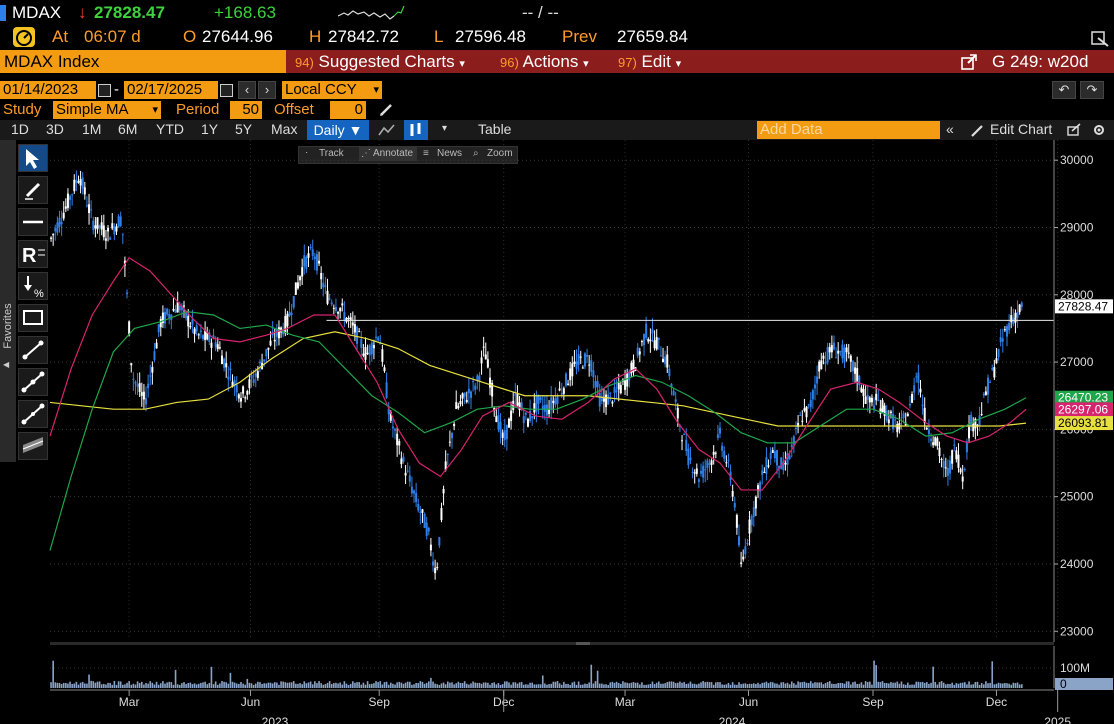 Image resolution: width=1114 pixels, height=724 pixels. What do you see at coordinates (416, 130) in the screenshot?
I see `candle-chart-icon` at bounding box center [416, 130].